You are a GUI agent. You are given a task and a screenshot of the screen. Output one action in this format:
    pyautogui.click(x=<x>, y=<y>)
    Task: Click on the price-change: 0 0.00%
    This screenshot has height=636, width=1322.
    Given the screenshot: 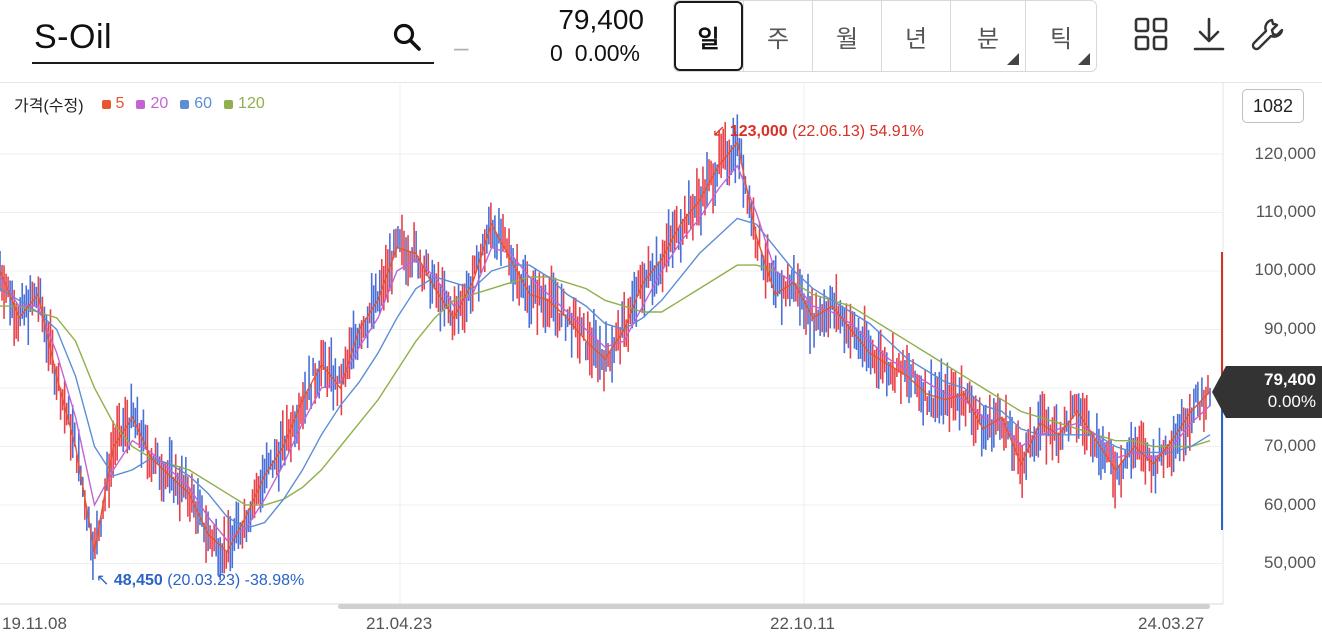 What is the action you would take?
    pyautogui.click(x=595, y=53)
    